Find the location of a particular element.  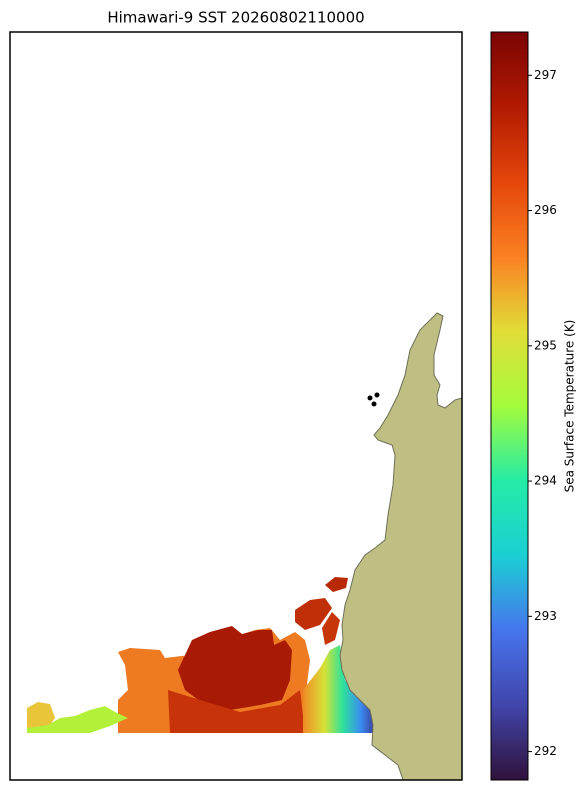

sst-dark-red is located at coordinates (235, 668).